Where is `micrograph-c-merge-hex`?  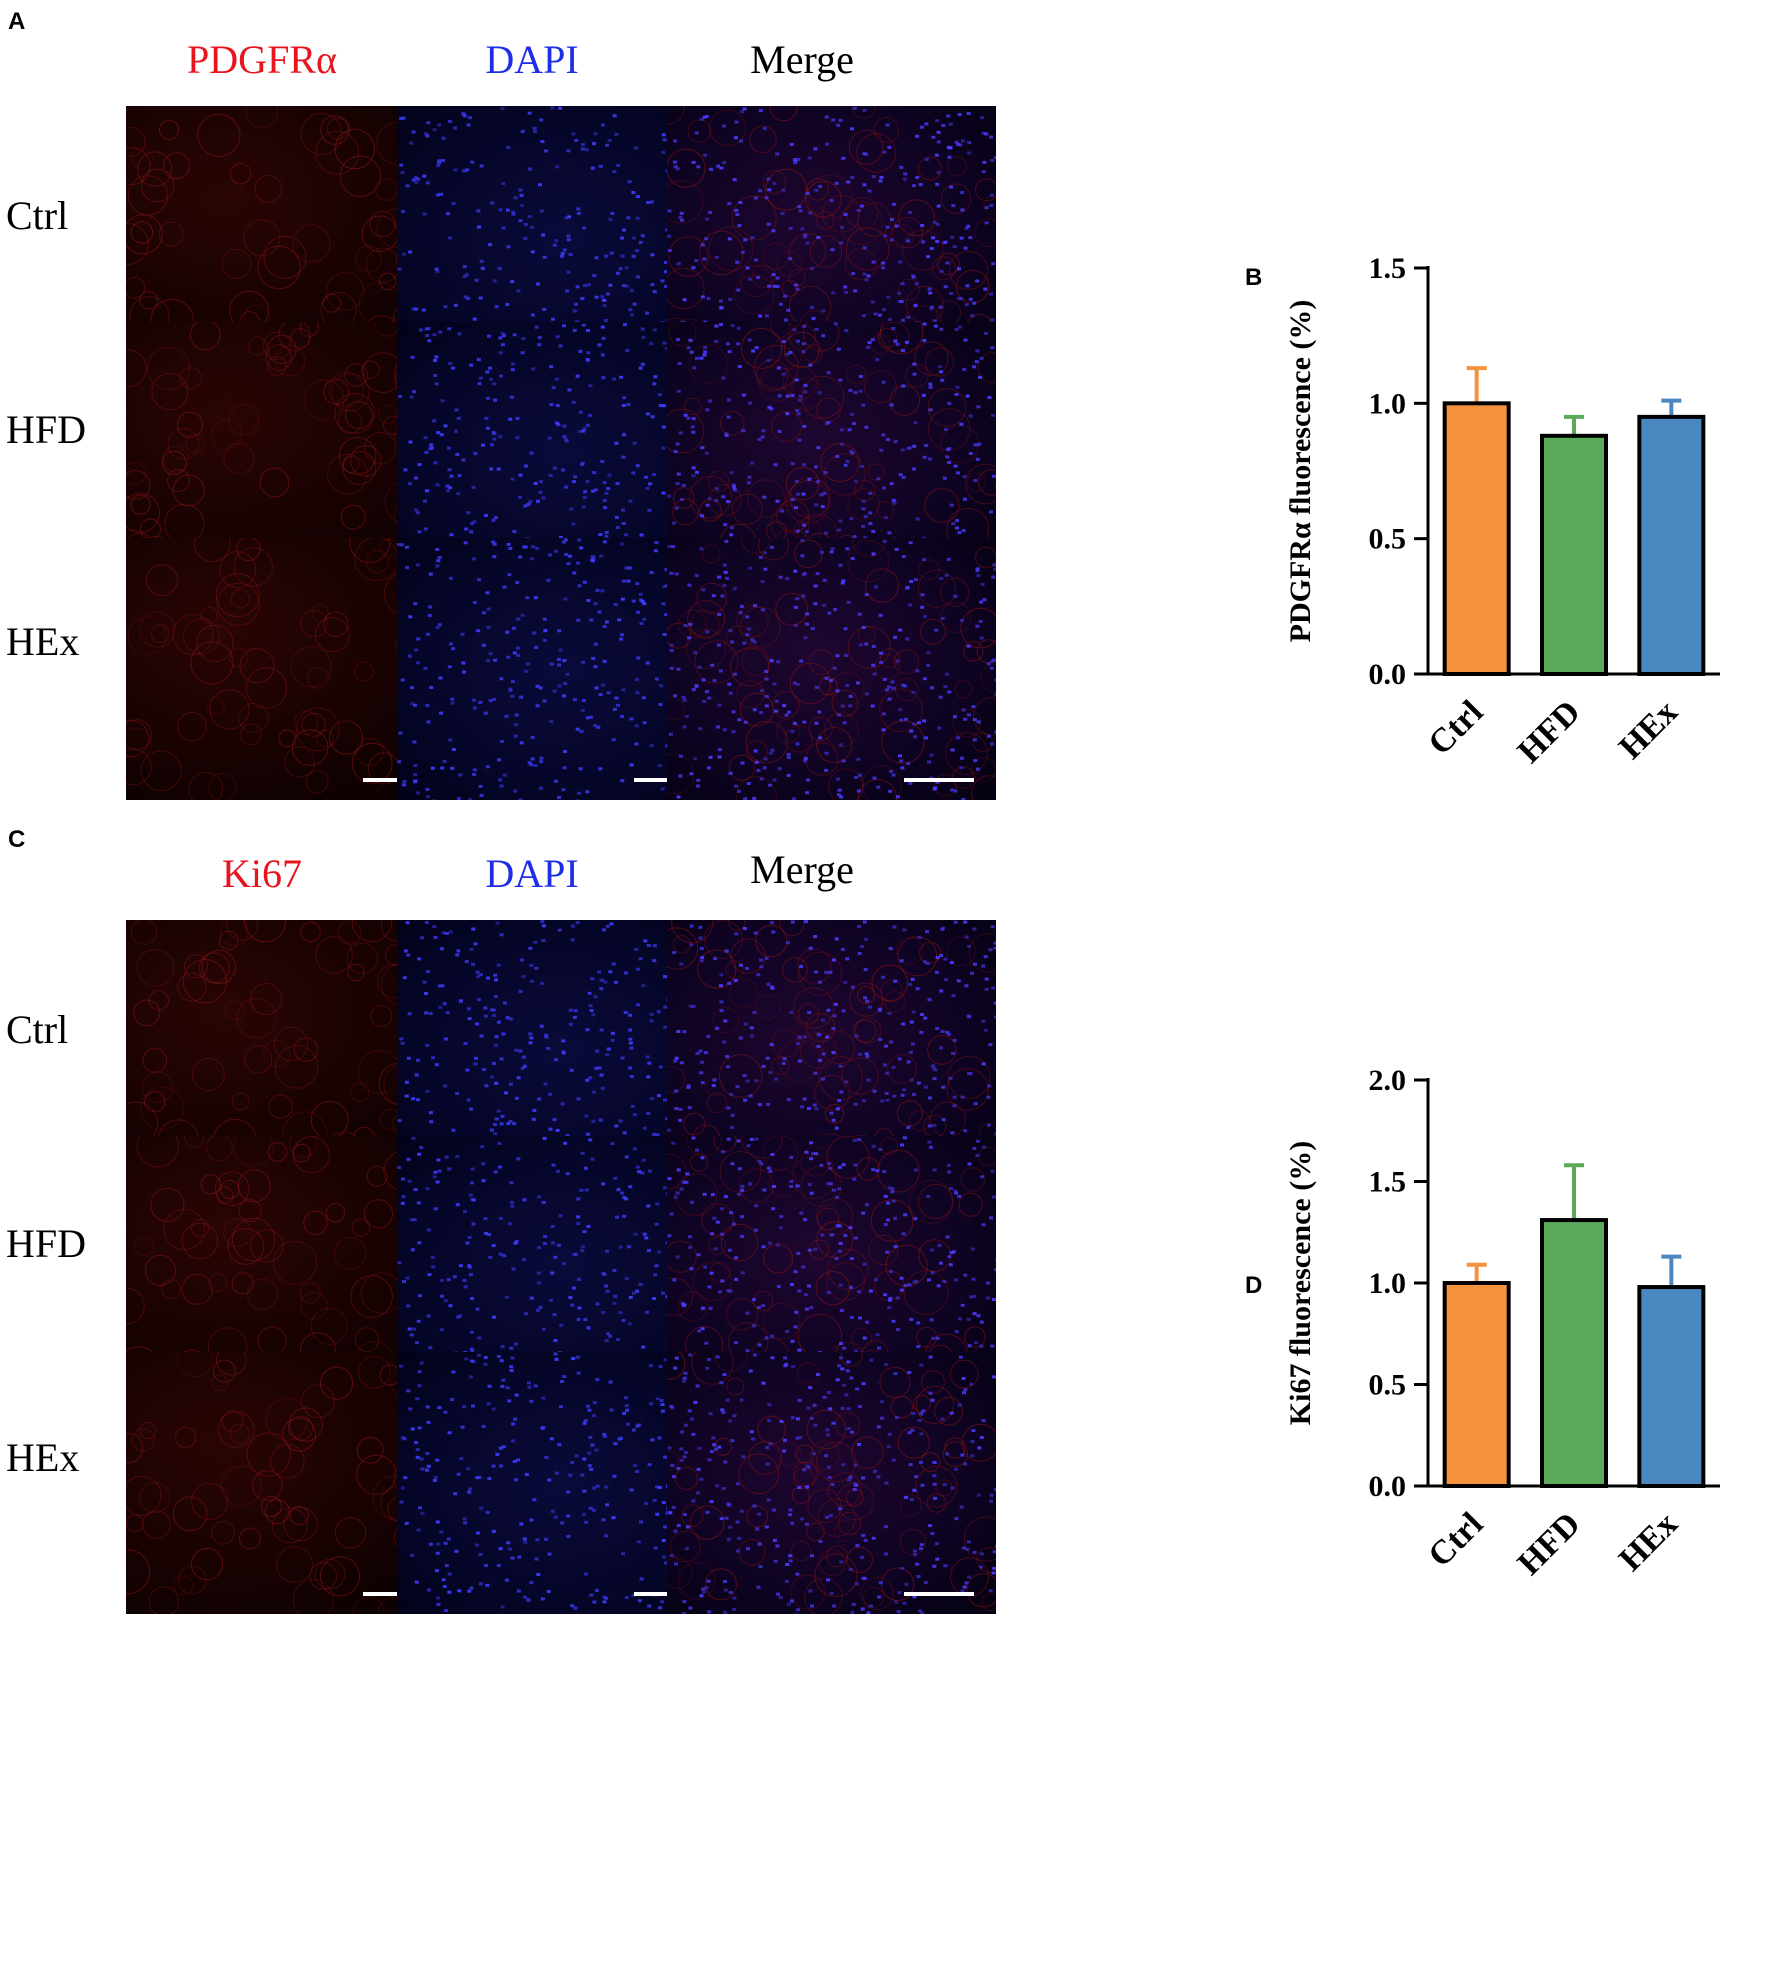 micrograph-c-merge-hex is located at coordinates (831, 1483).